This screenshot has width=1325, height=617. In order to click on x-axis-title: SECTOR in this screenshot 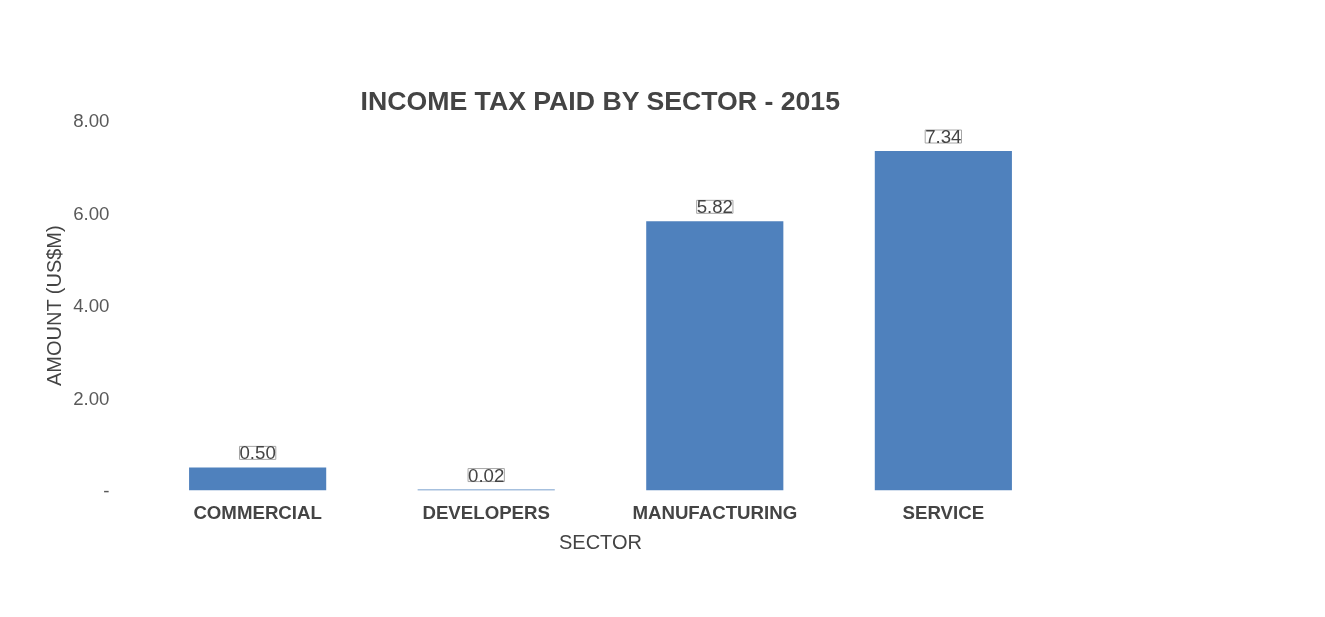, I will do `click(600, 541)`.